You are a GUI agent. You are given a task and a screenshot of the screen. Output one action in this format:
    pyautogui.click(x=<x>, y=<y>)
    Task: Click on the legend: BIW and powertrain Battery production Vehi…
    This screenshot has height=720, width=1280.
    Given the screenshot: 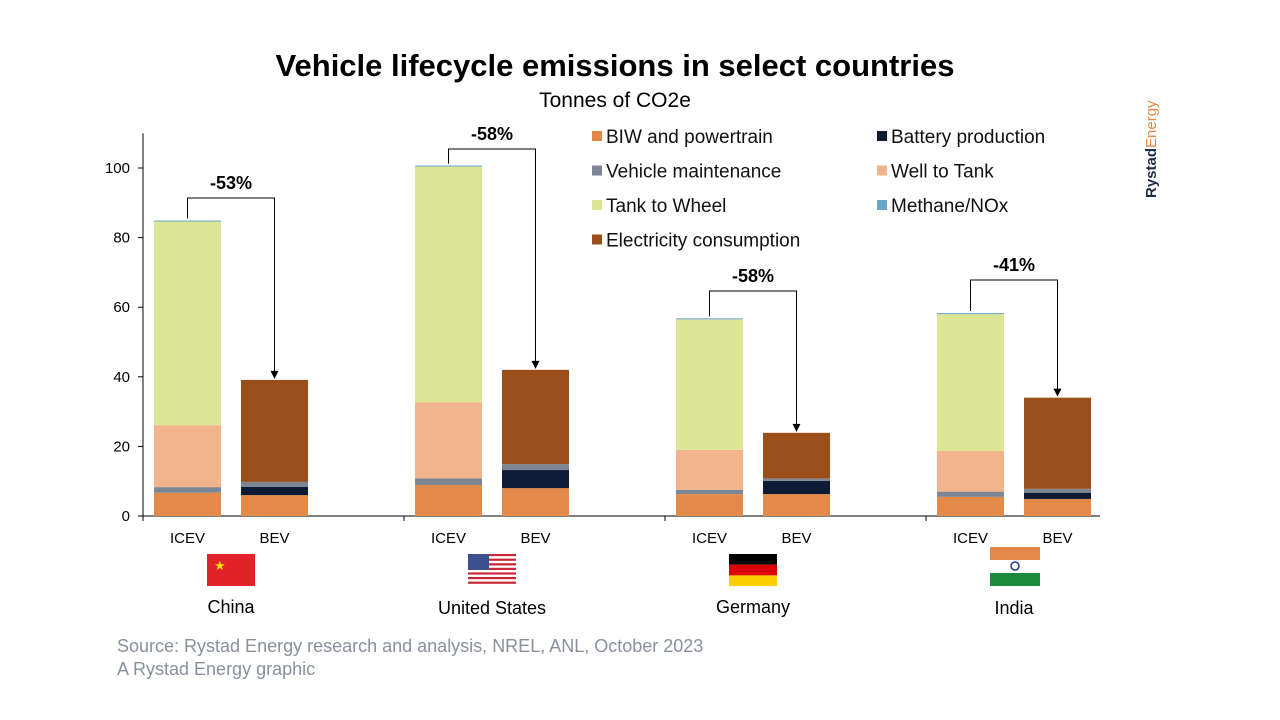 What is the action you would take?
    pyautogui.click(x=818, y=189)
    